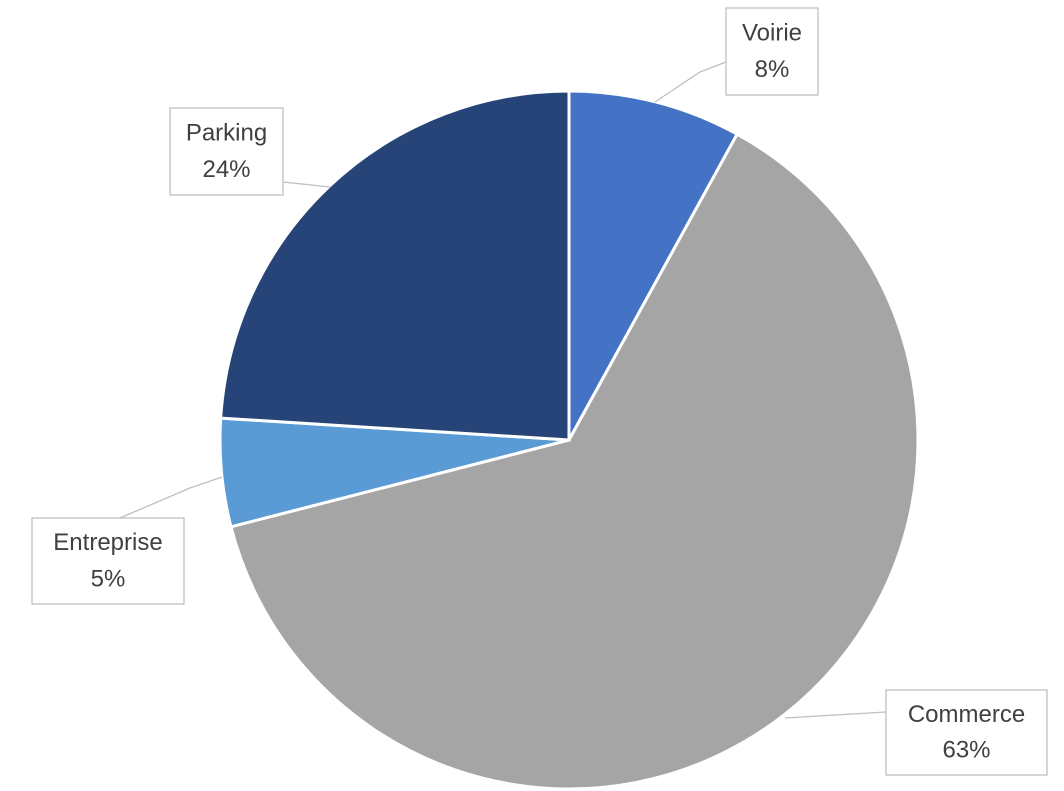  What do you see at coordinates (966, 714) in the screenshot?
I see `category-label: Commerce` at bounding box center [966, 714].